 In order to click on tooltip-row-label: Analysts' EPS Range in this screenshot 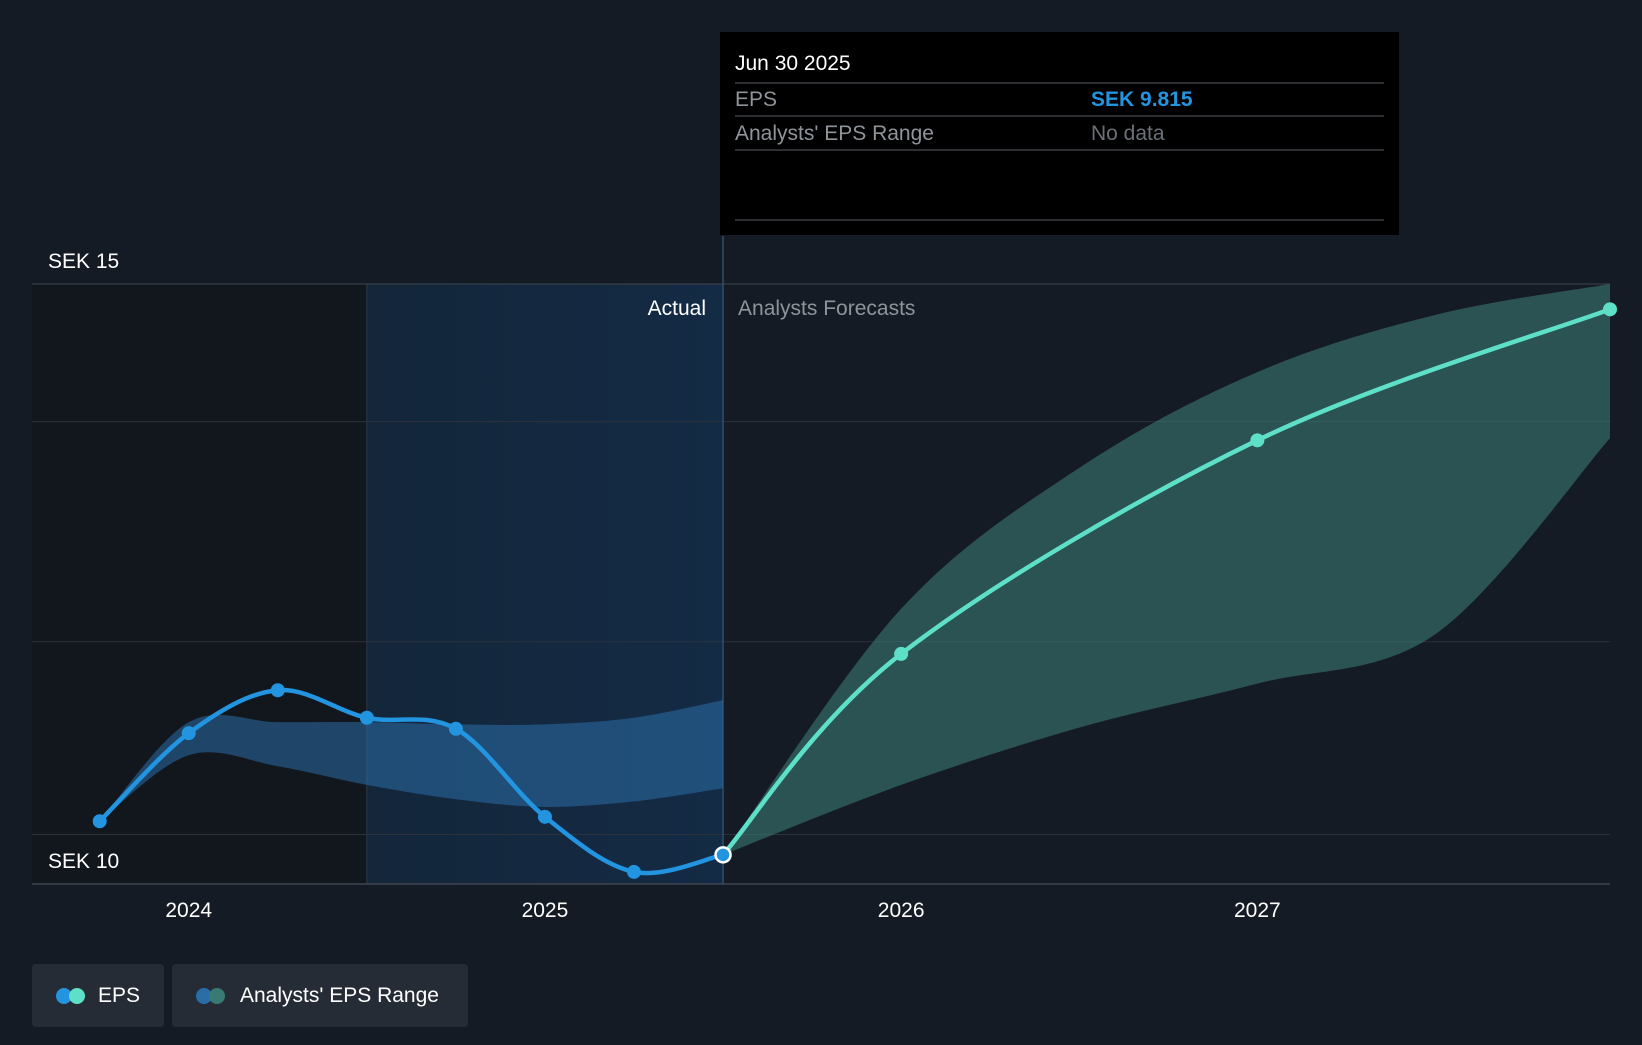, I will do `click(834, 133)`.